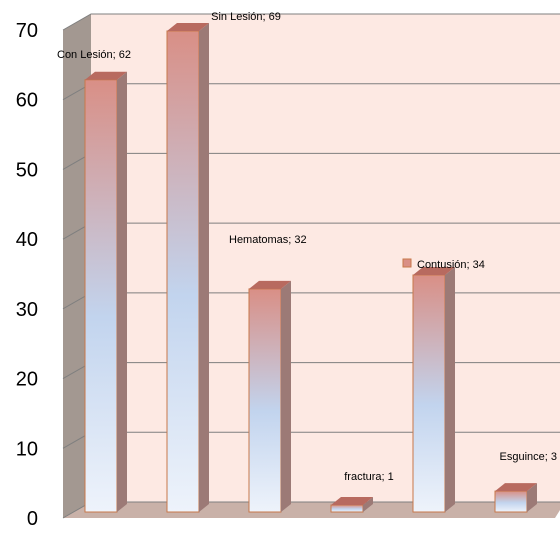 The width and height of the screenshot is (560, 533). What do you see at coordinates (311, 510) in the screenshot?
I see `floor` at bounding box center [311, 510].